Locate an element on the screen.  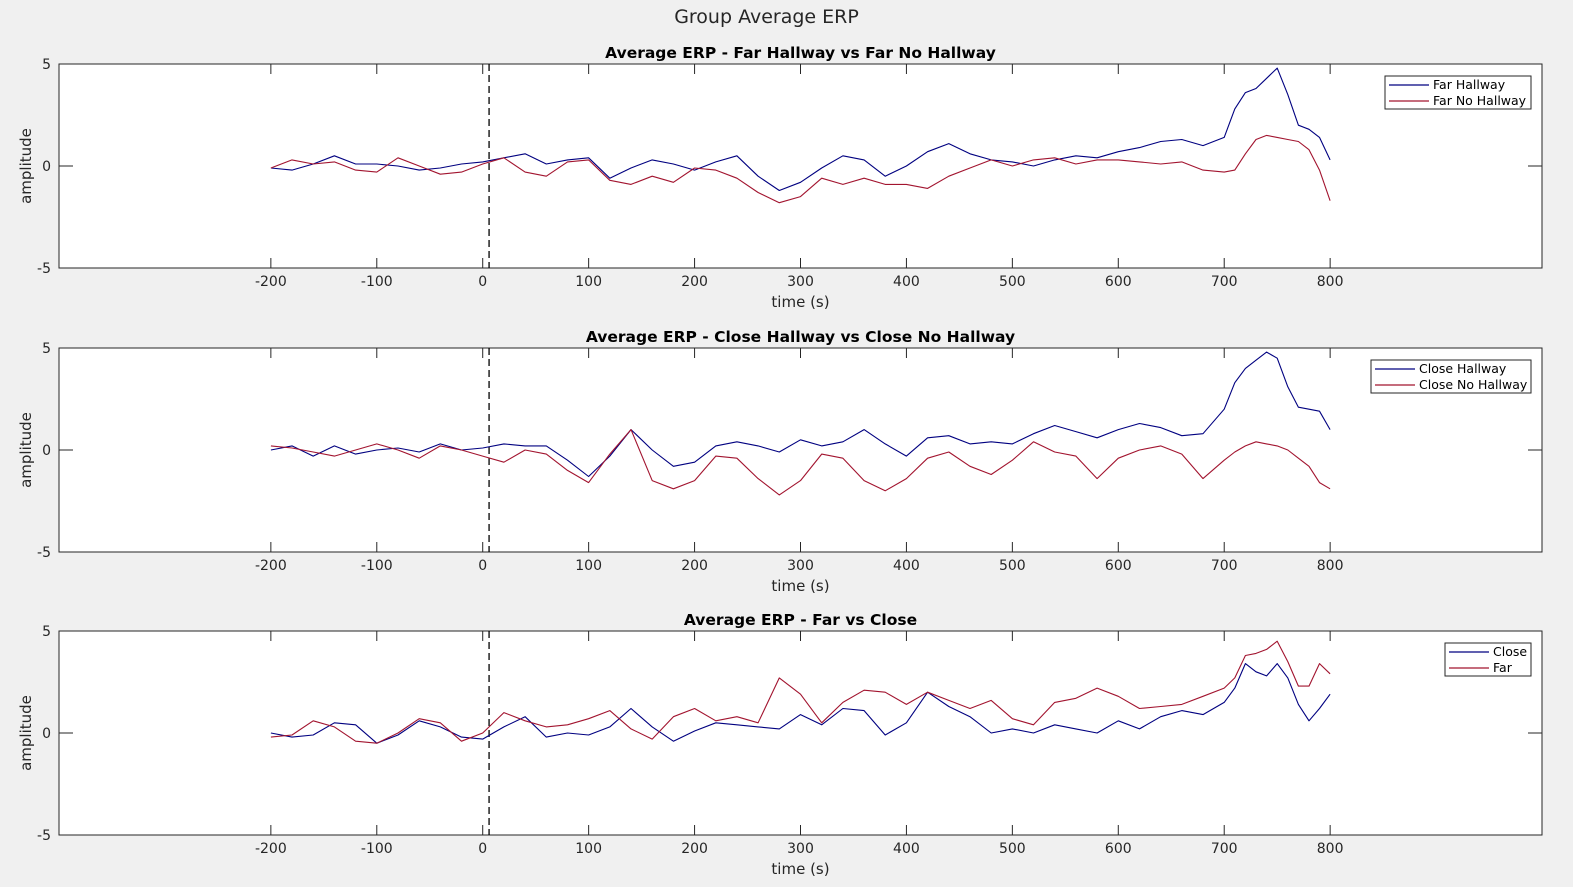
legend-entry: Close No Hallway is located at coordinates (1473, 384).